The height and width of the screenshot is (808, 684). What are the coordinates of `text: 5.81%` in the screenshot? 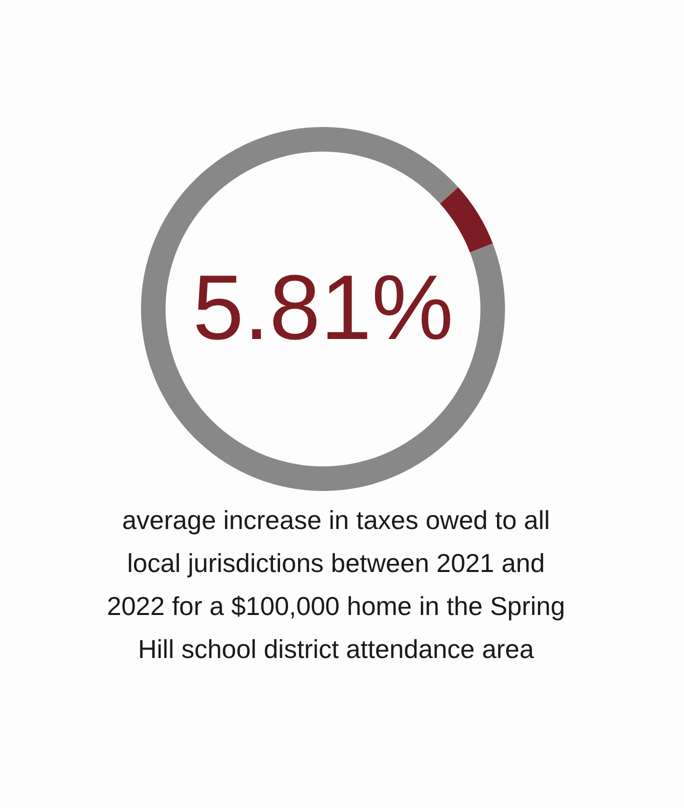 It's located at (323, 308).